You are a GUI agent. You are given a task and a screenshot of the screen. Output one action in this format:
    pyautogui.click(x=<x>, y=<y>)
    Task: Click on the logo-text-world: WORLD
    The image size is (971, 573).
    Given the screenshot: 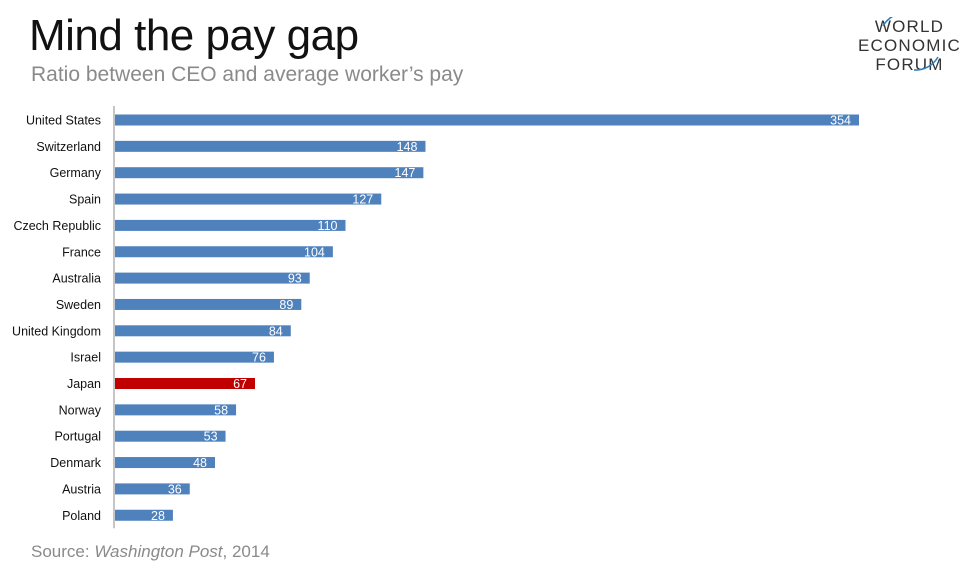 What is the action you would take?
    pyautogui.click(x=909, y=26)
    